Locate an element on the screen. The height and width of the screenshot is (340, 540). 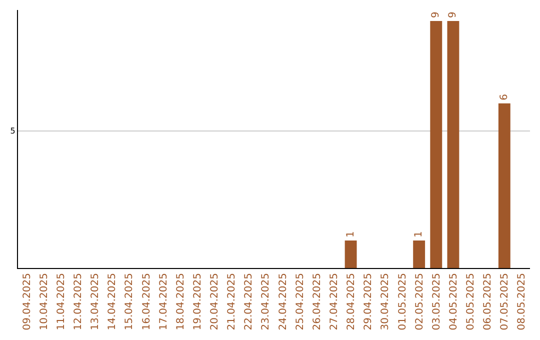
x-tick-label: 05.05.2025 is located at coordinates (471, 301).